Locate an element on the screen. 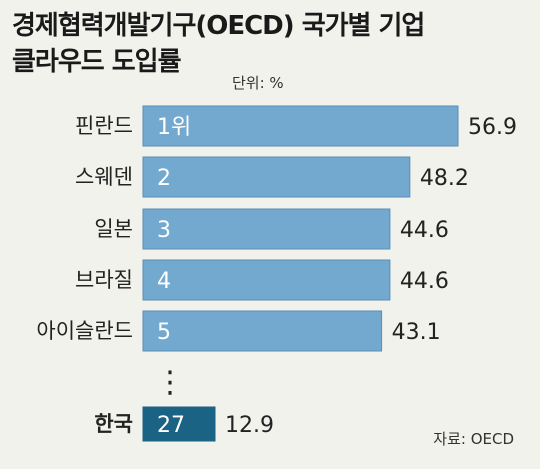  rank-label: 3 is located at coordinates (164, 230).